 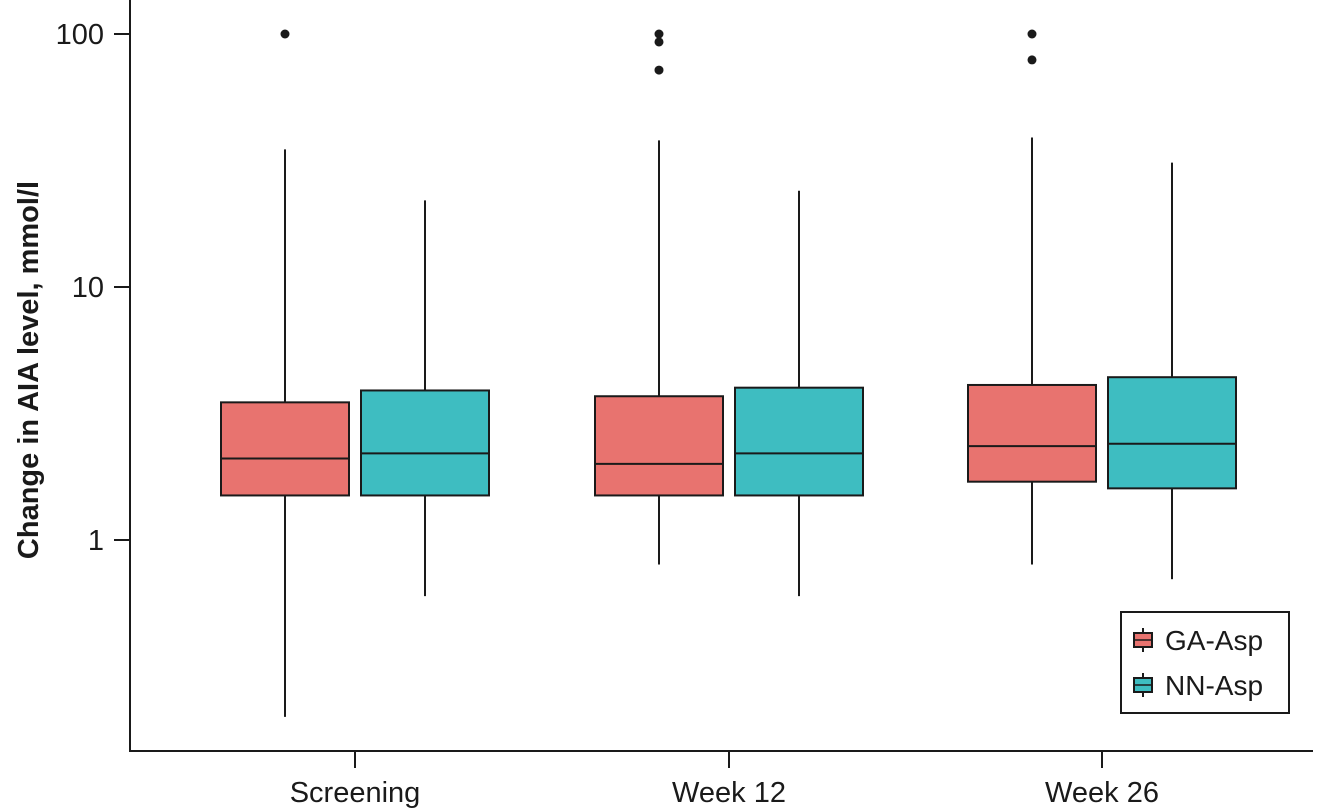 I want to click on legend-frame, so click(x=1205, y=662).